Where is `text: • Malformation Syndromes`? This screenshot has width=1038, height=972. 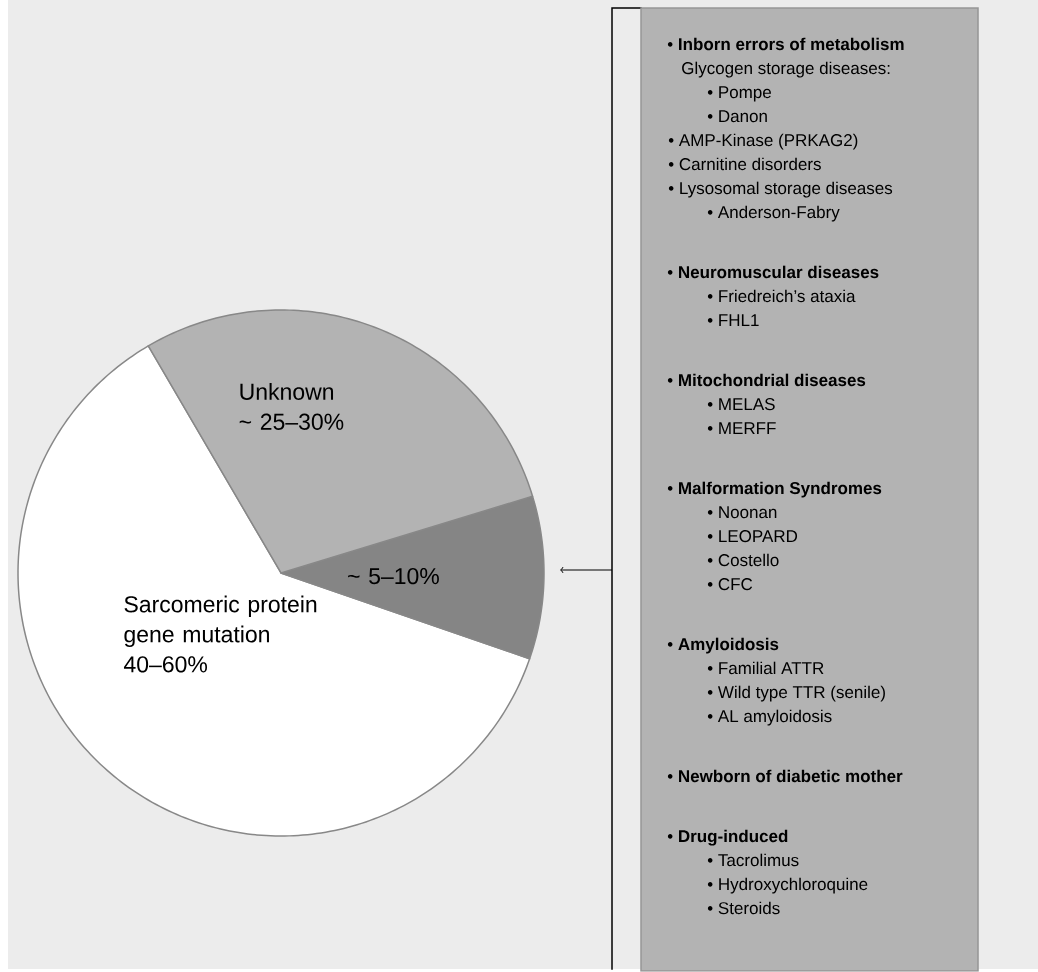
text: • Malformation Syndromes is located at coordinates (774, 489).